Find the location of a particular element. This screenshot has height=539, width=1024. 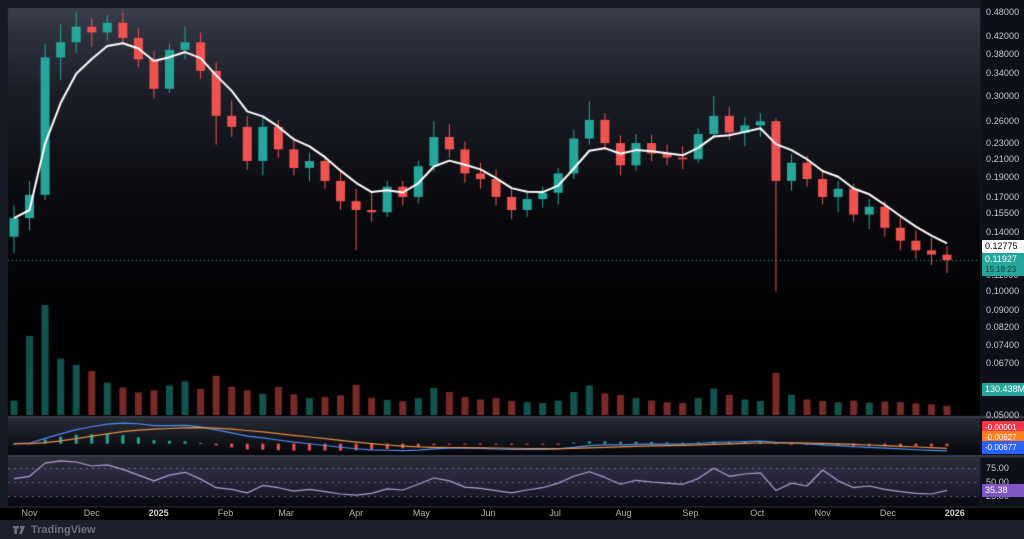

tradingview-link: TradingView is located at coordinates (54, 530).